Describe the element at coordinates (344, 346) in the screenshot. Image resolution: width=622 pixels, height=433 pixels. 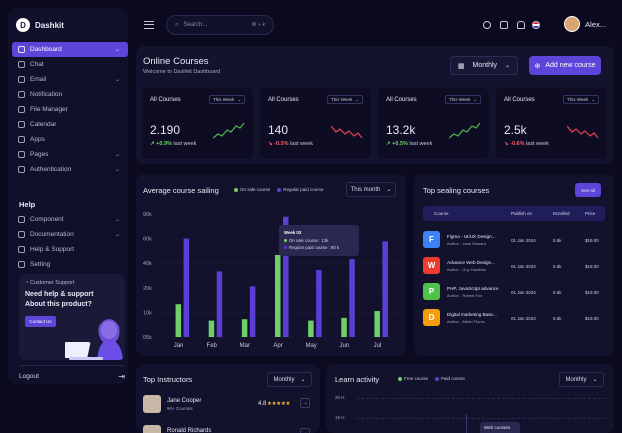
I see `x-tick-label: Jun` at that location.